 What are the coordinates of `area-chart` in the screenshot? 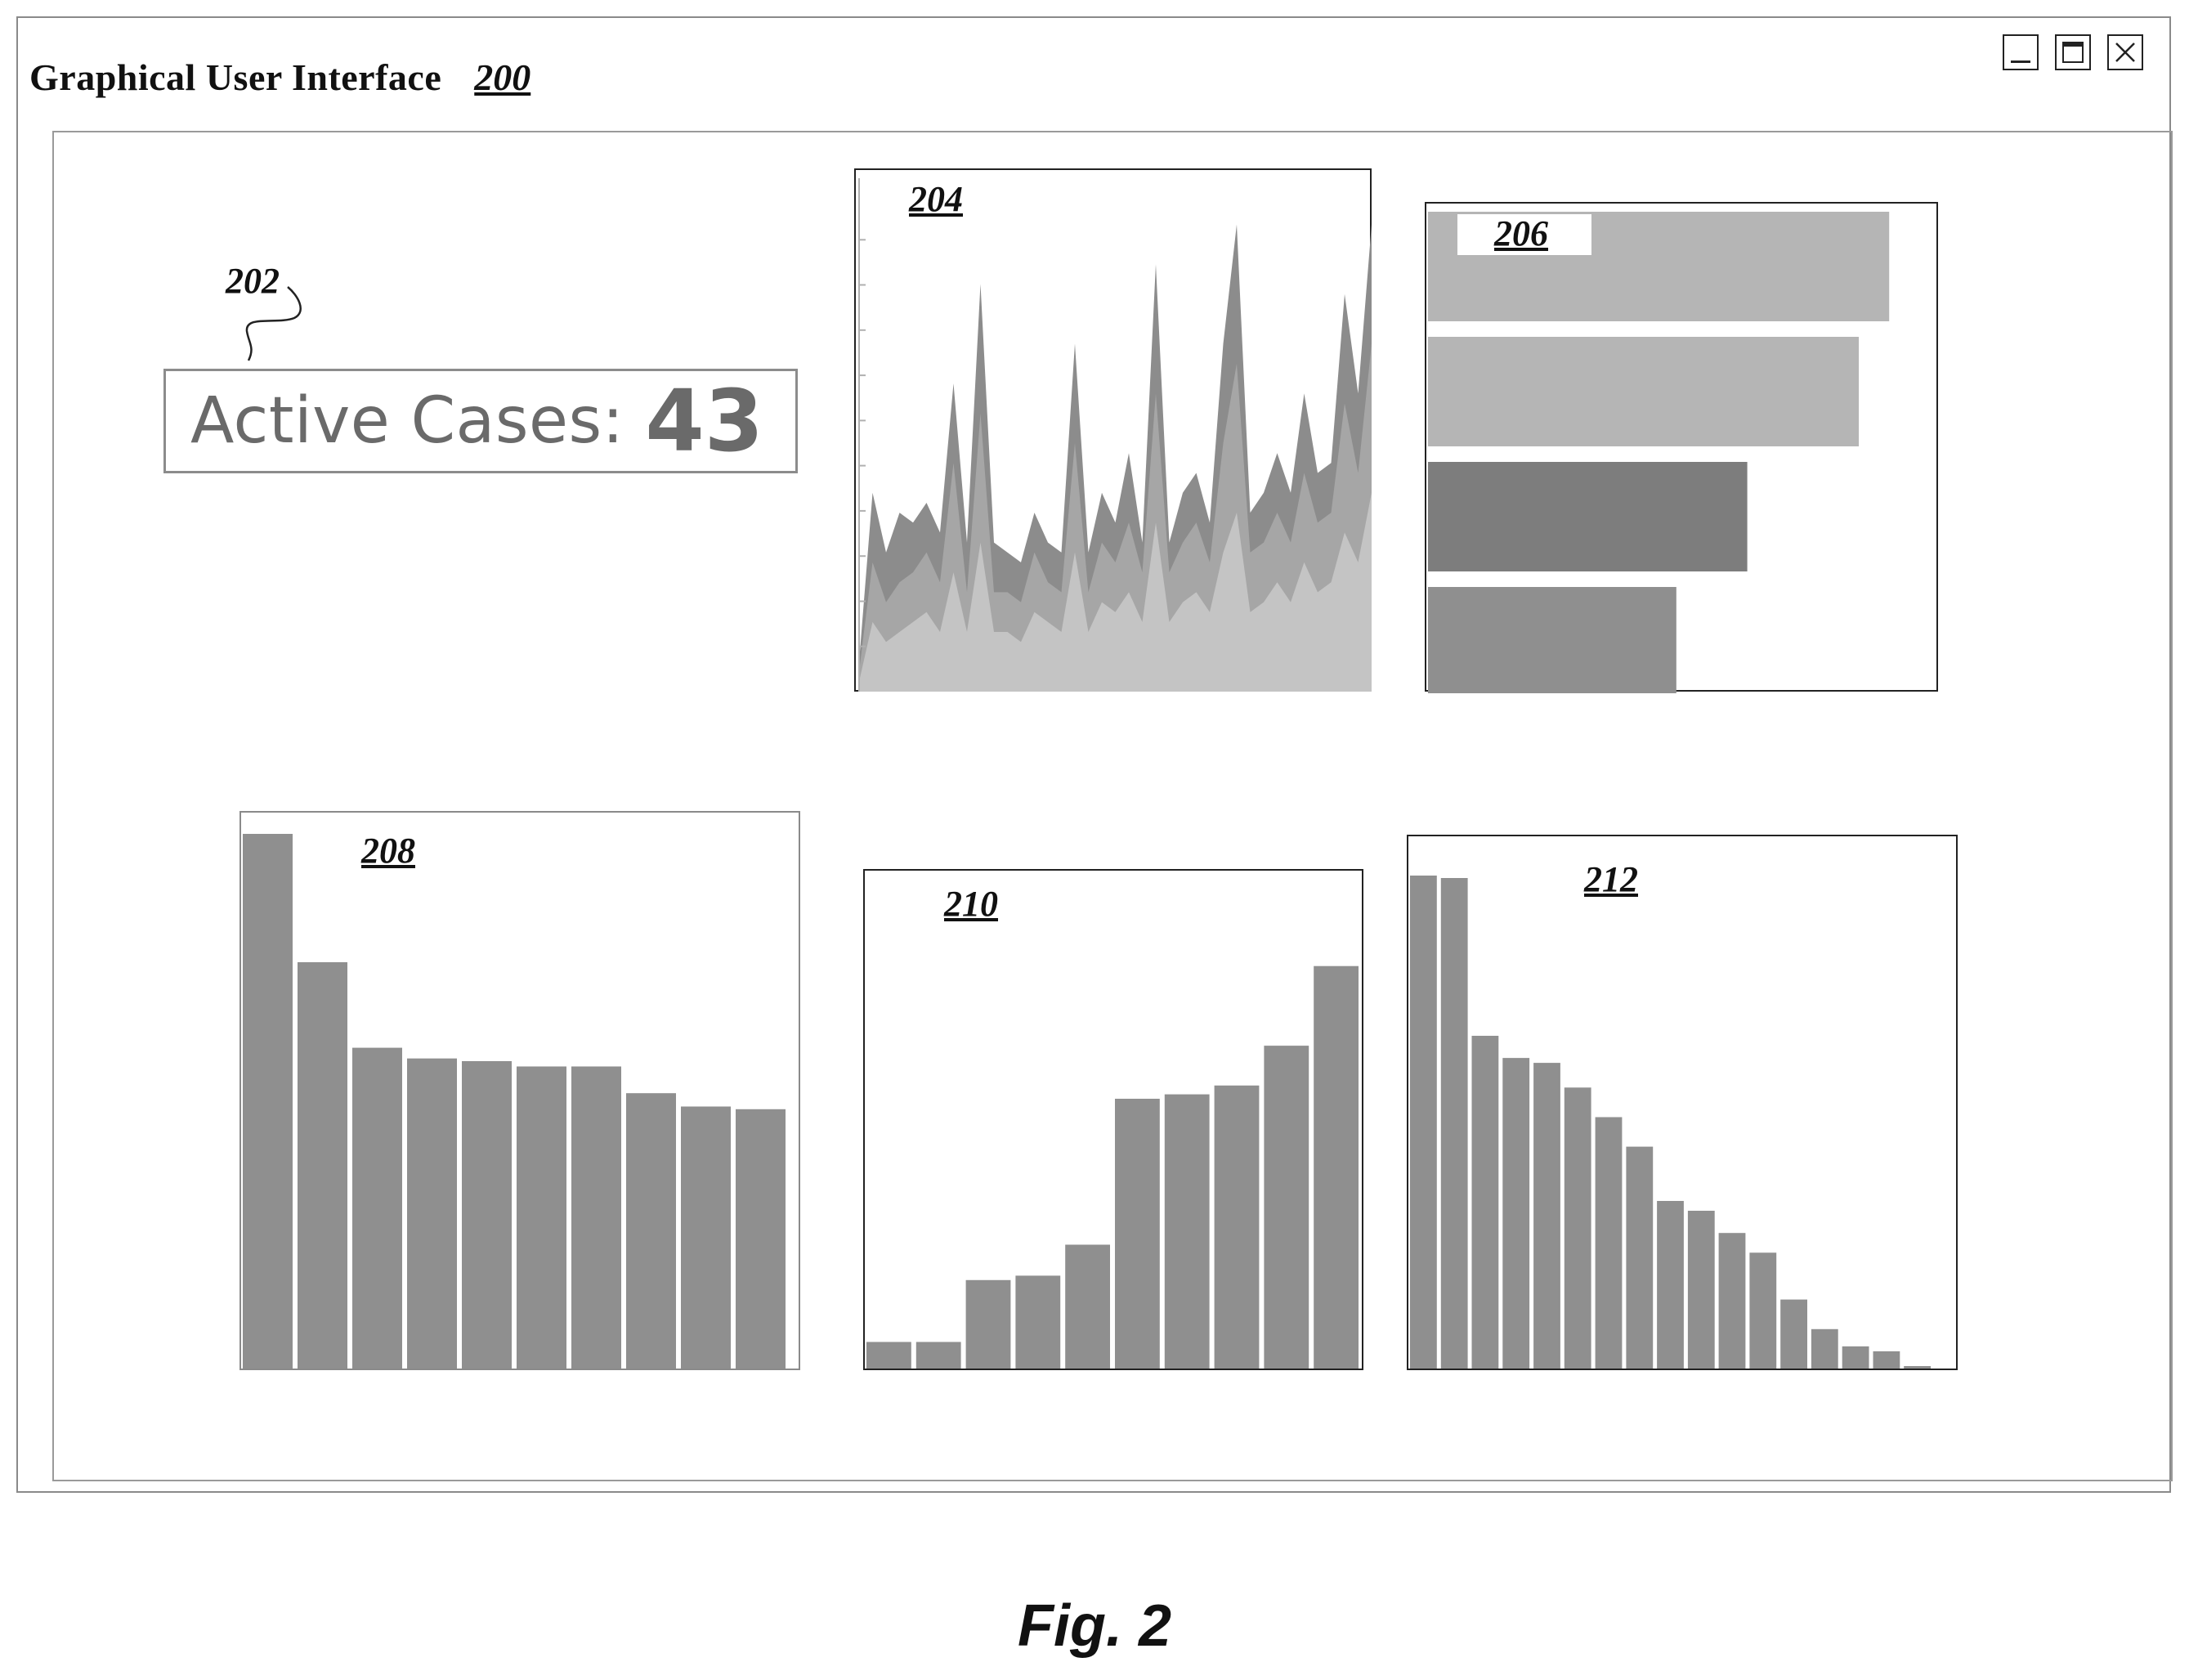 It's located at (1115, 435).